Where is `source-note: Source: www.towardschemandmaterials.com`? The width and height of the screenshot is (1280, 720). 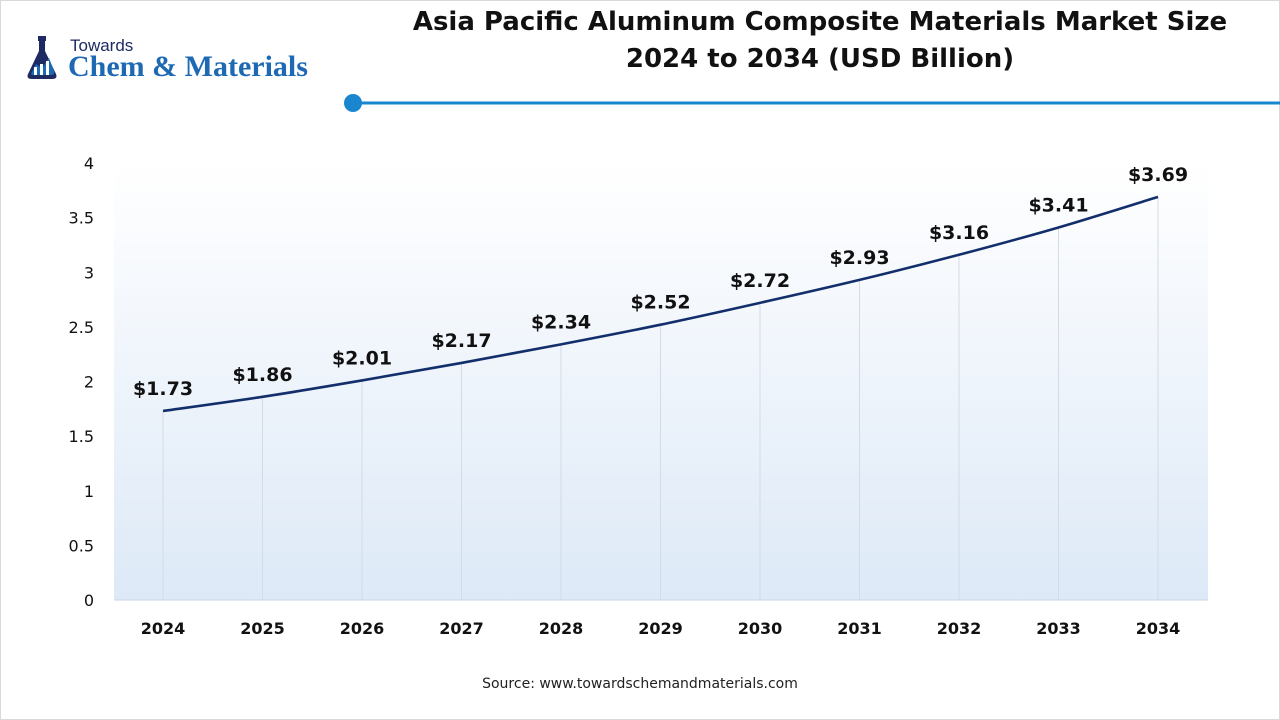
source-note: Source: www.towardschemandmaterials.com is located at coordinates (640, 684).